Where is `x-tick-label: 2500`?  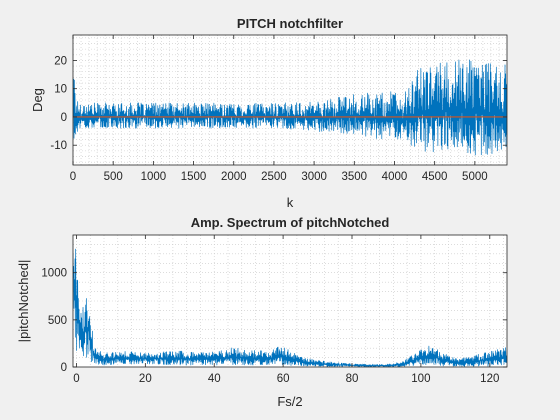
x-tick-label: 2500 is located at coordinates (274, 177).